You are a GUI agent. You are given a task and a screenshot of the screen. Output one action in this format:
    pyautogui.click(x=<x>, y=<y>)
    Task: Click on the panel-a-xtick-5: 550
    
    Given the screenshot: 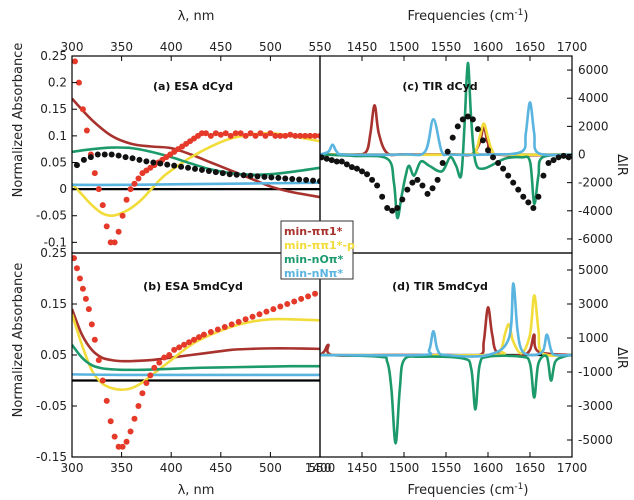 What is the action you would take?
    pyautogui.click(x=320, y=47)
    